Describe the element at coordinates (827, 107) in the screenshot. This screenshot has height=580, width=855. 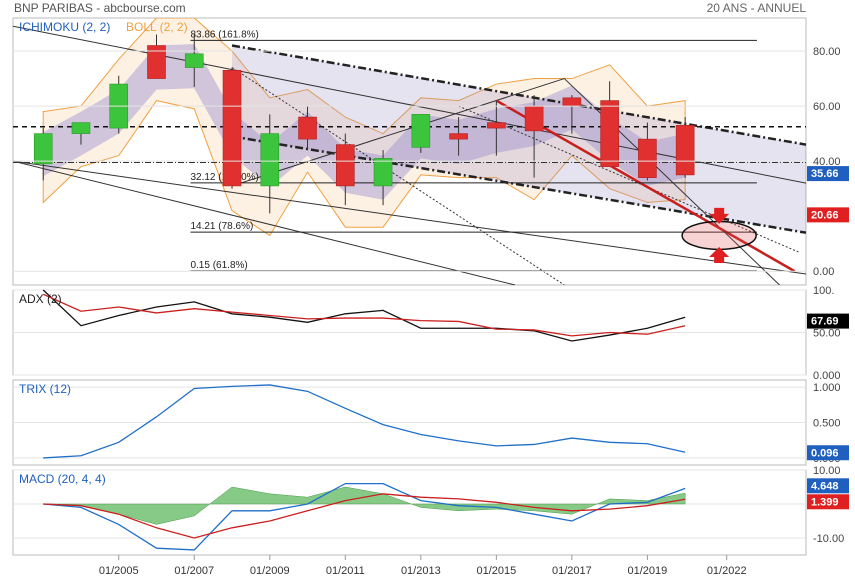
I see `y-tick-label: 60.00` at that location.